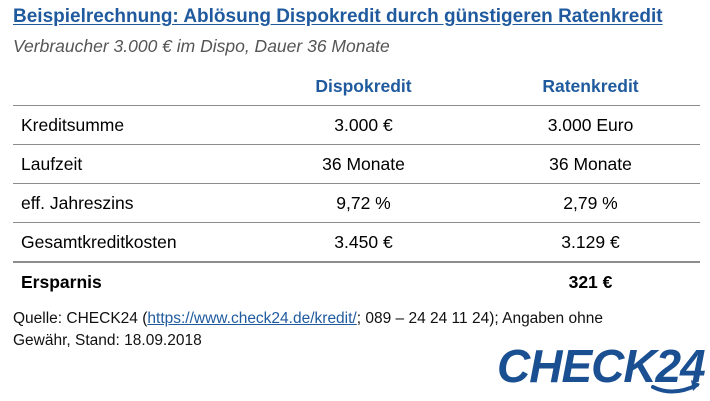 The width and height of the screenshot is (710, 401). What do you see at coordinates (363, 125) in the screenshot?
I see `dispo-value: 3.000 €` at bounding box center [363, 125].